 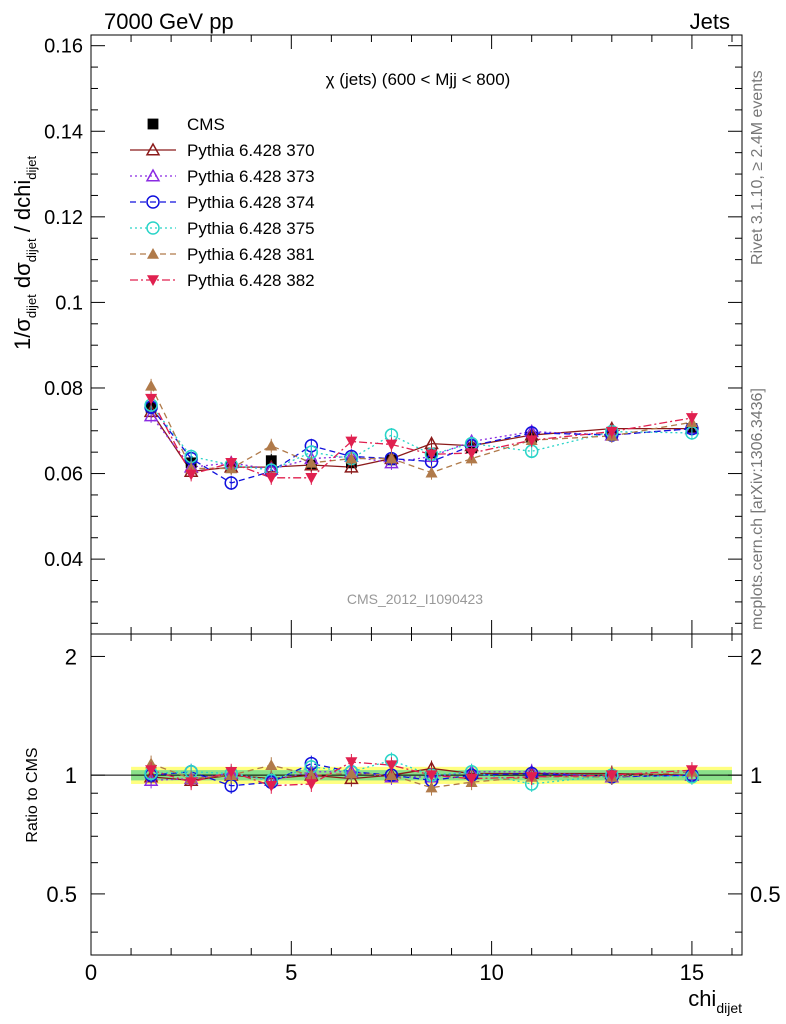 I want to click on main-y-tick-label: 0.1, so click(x=69, y=303).